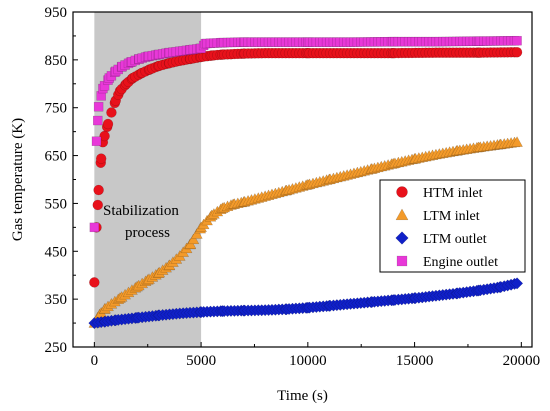 Image resolution: width=550 pixels, height=411 pixels. What do you see at coordinates (95, 361) in the screenshot?
I see `x-tick-label: 0` at bounding box center [95, 361].